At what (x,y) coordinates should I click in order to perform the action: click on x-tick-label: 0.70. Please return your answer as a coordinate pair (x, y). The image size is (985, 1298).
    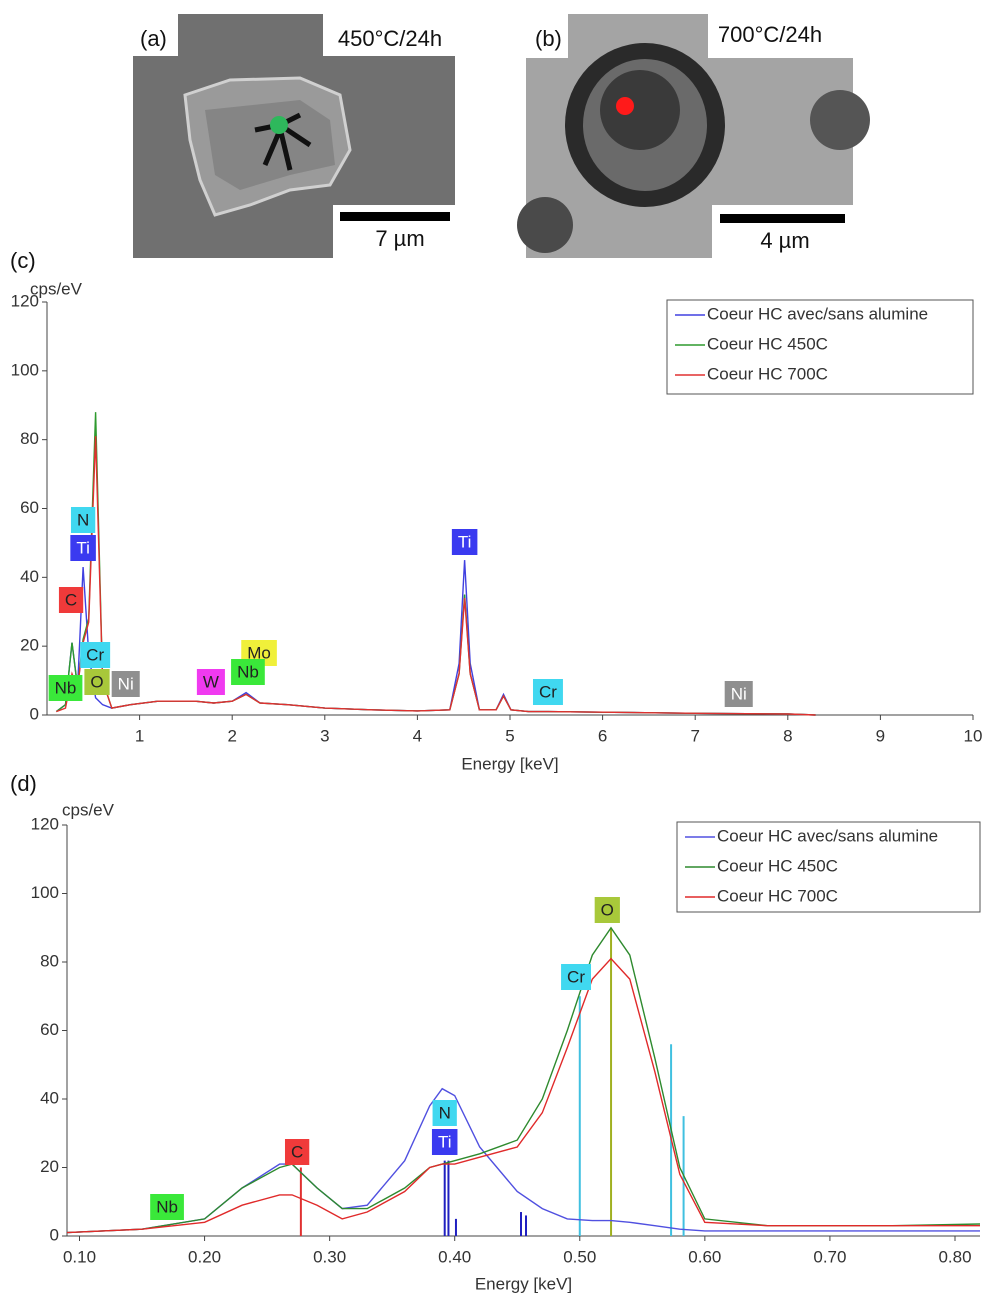
    Looking at the image, I should click on (829, 1256).